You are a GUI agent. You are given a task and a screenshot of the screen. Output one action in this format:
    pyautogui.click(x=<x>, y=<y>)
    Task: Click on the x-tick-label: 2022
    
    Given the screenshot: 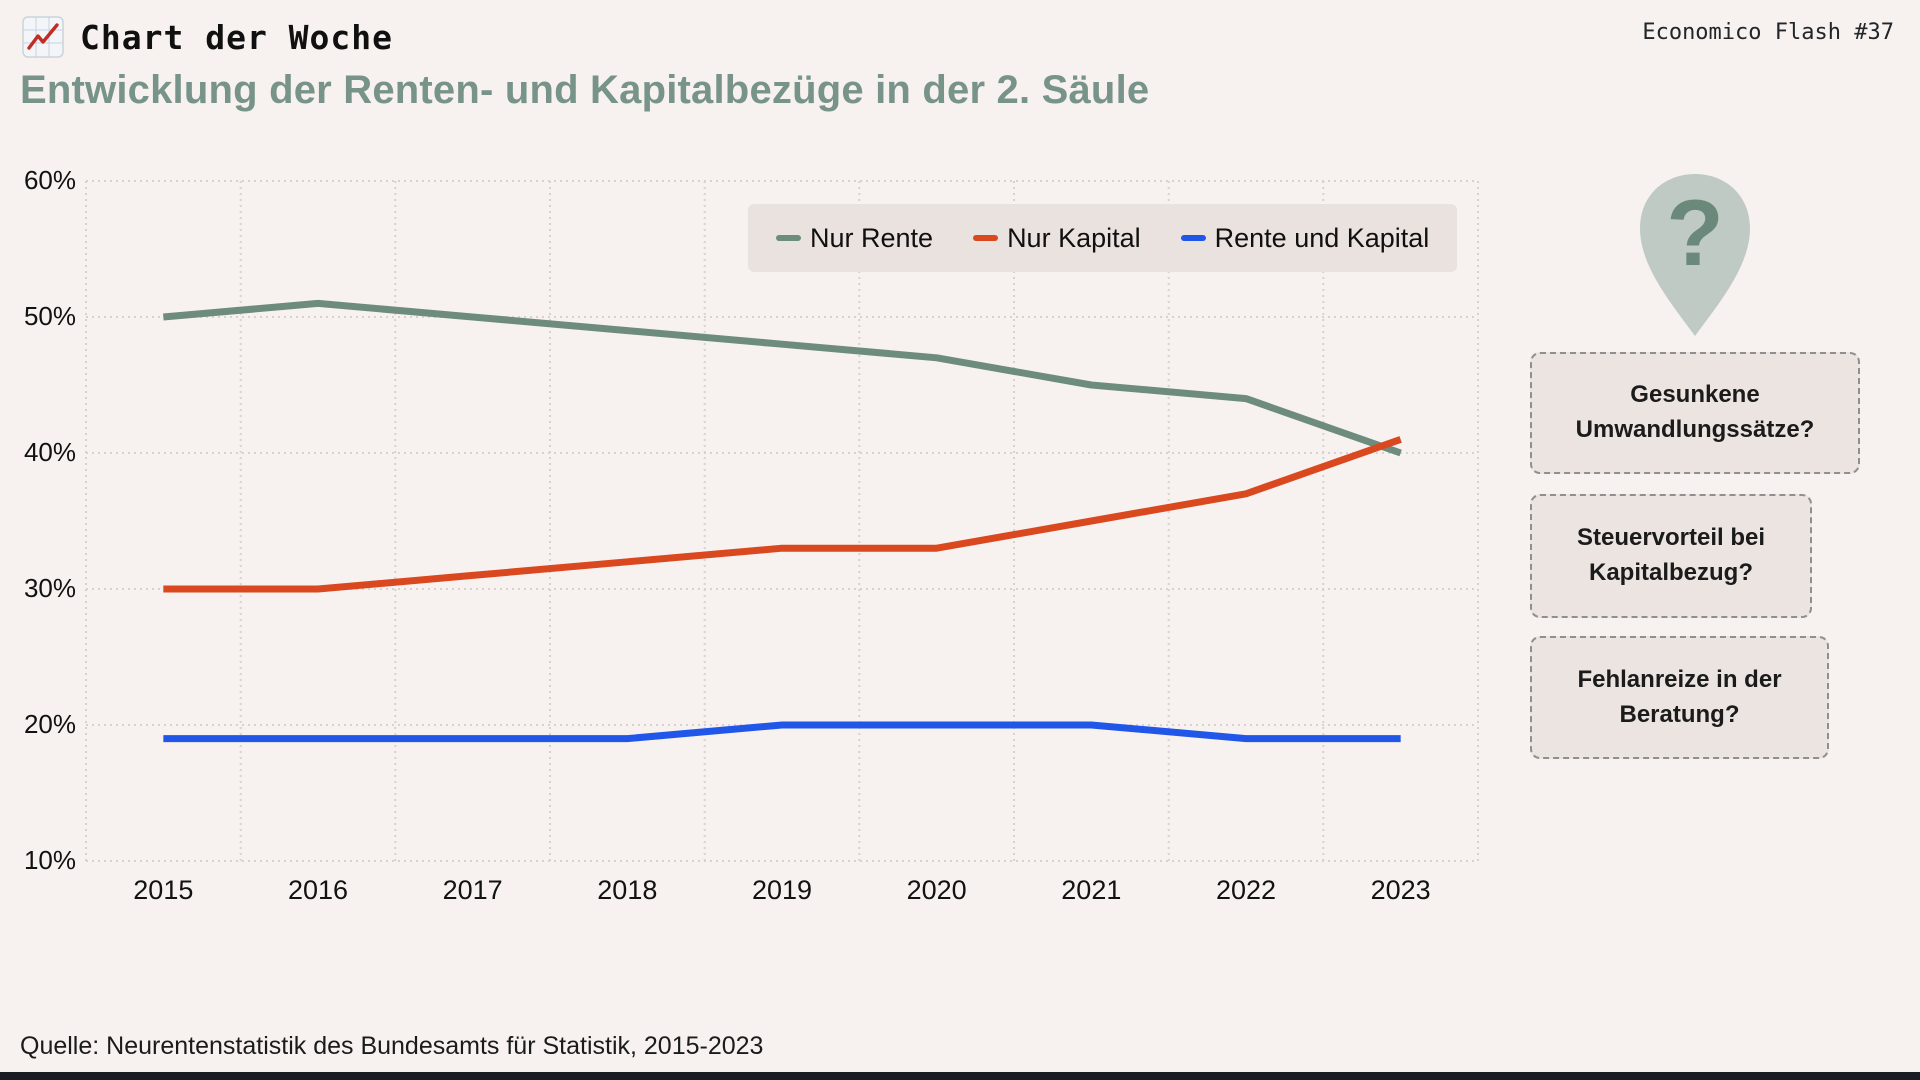 What is the action you would take?
    pyautogui.click(x=1246, y=890)
    